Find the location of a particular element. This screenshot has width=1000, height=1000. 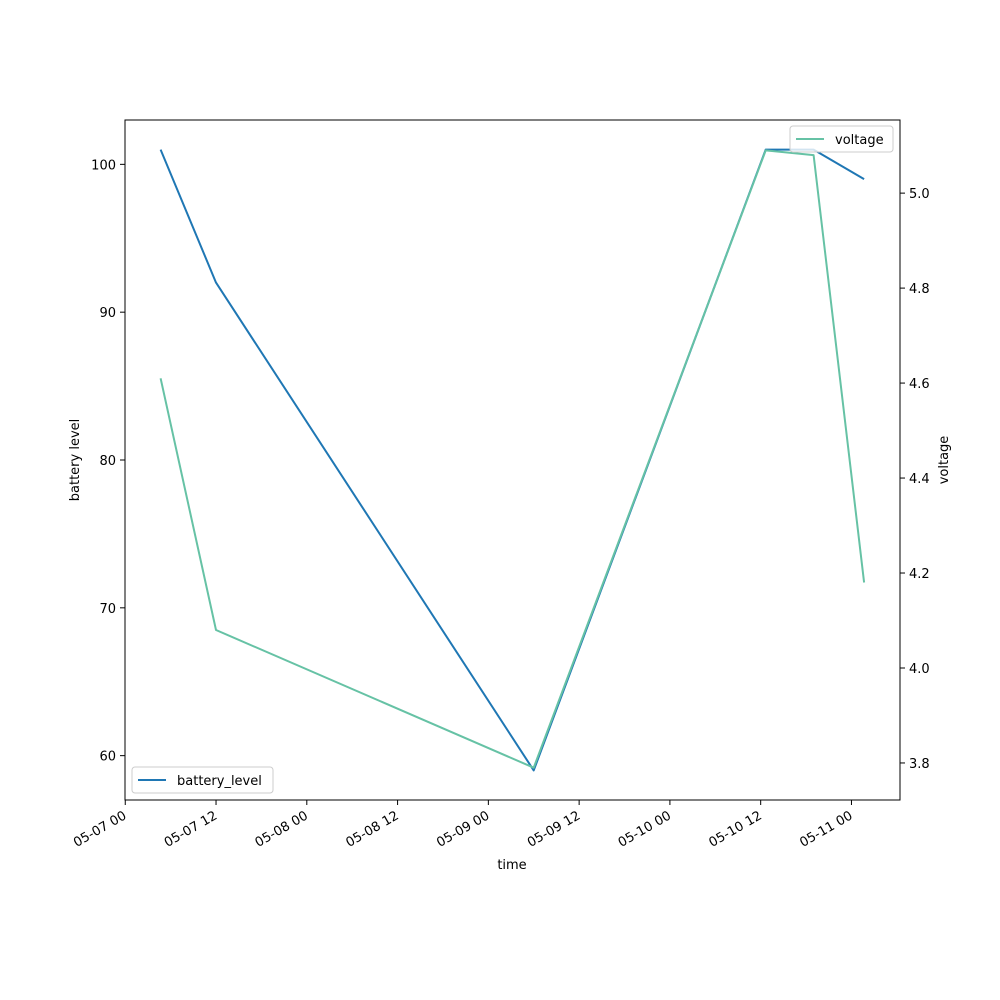

y-axis-left-label: battery level is located at coordinates (75, 460).